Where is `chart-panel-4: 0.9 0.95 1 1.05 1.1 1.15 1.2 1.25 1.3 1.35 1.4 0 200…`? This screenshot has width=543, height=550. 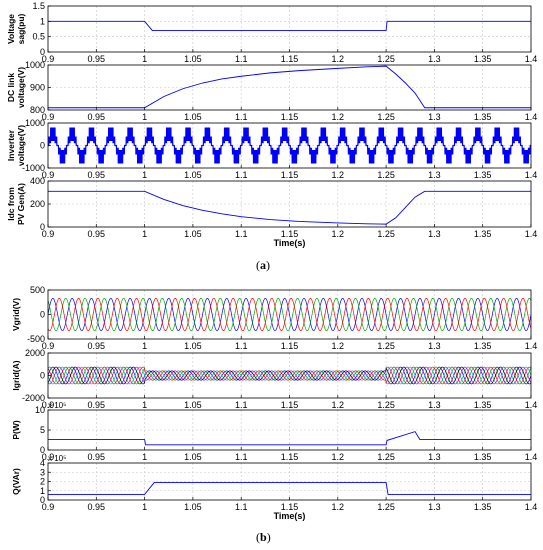
chart-panel-4: 0.9 0.95 1 1.05 1.1 1.15 1.2 1.25 1.3 1.35 1.4 0 200… is located at coordinates (271, 212).